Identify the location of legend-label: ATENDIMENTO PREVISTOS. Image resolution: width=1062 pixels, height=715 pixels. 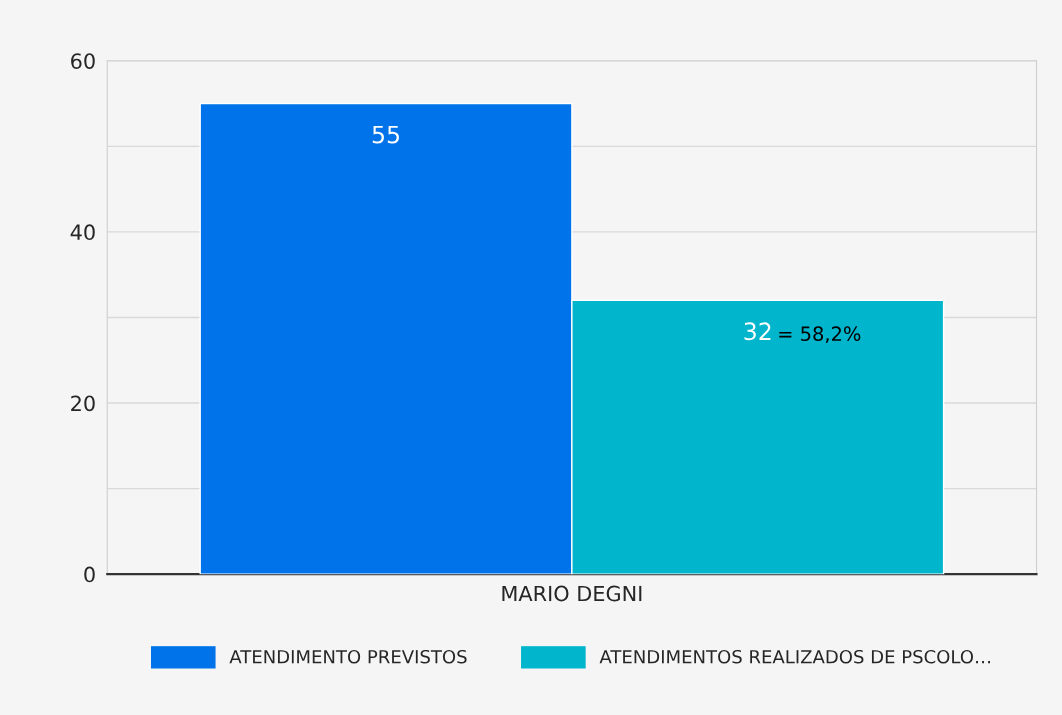
(348, 656).